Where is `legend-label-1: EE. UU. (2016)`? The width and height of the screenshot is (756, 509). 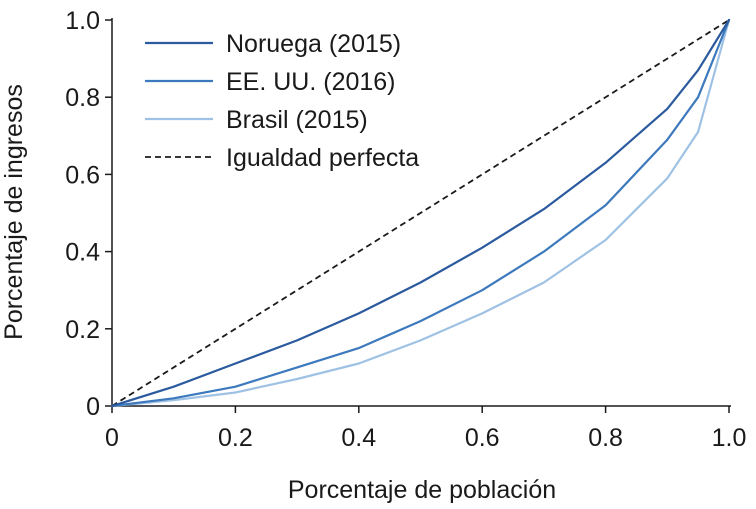 legend-label-1: EE. UU. (2016) is located at coordinates (311, 82).